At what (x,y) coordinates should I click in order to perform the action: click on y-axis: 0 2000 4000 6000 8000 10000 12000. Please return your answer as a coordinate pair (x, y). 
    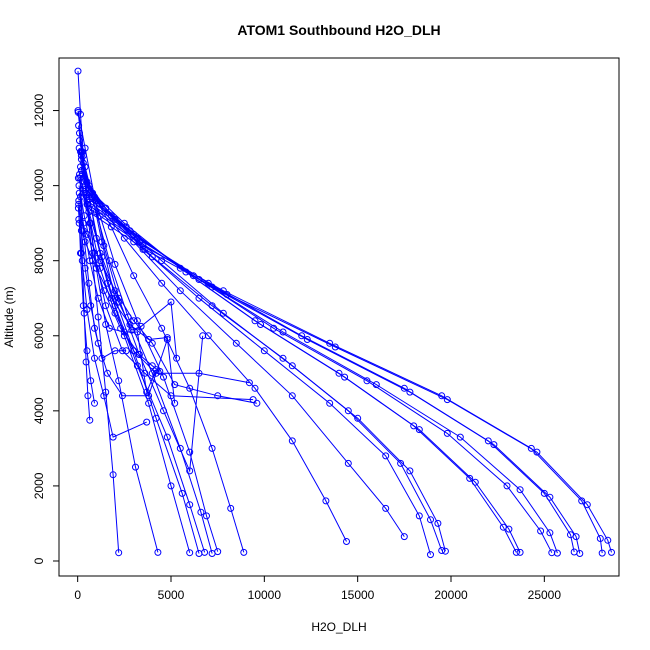
    Looking at the image, I should click on (45, 329).